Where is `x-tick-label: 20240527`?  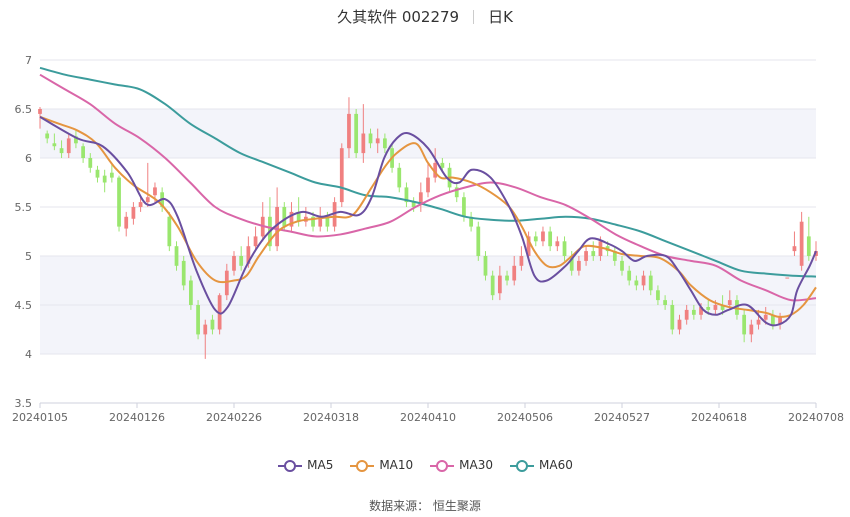
x-tick-label: 20240527 is located at coordinates (622, 417).